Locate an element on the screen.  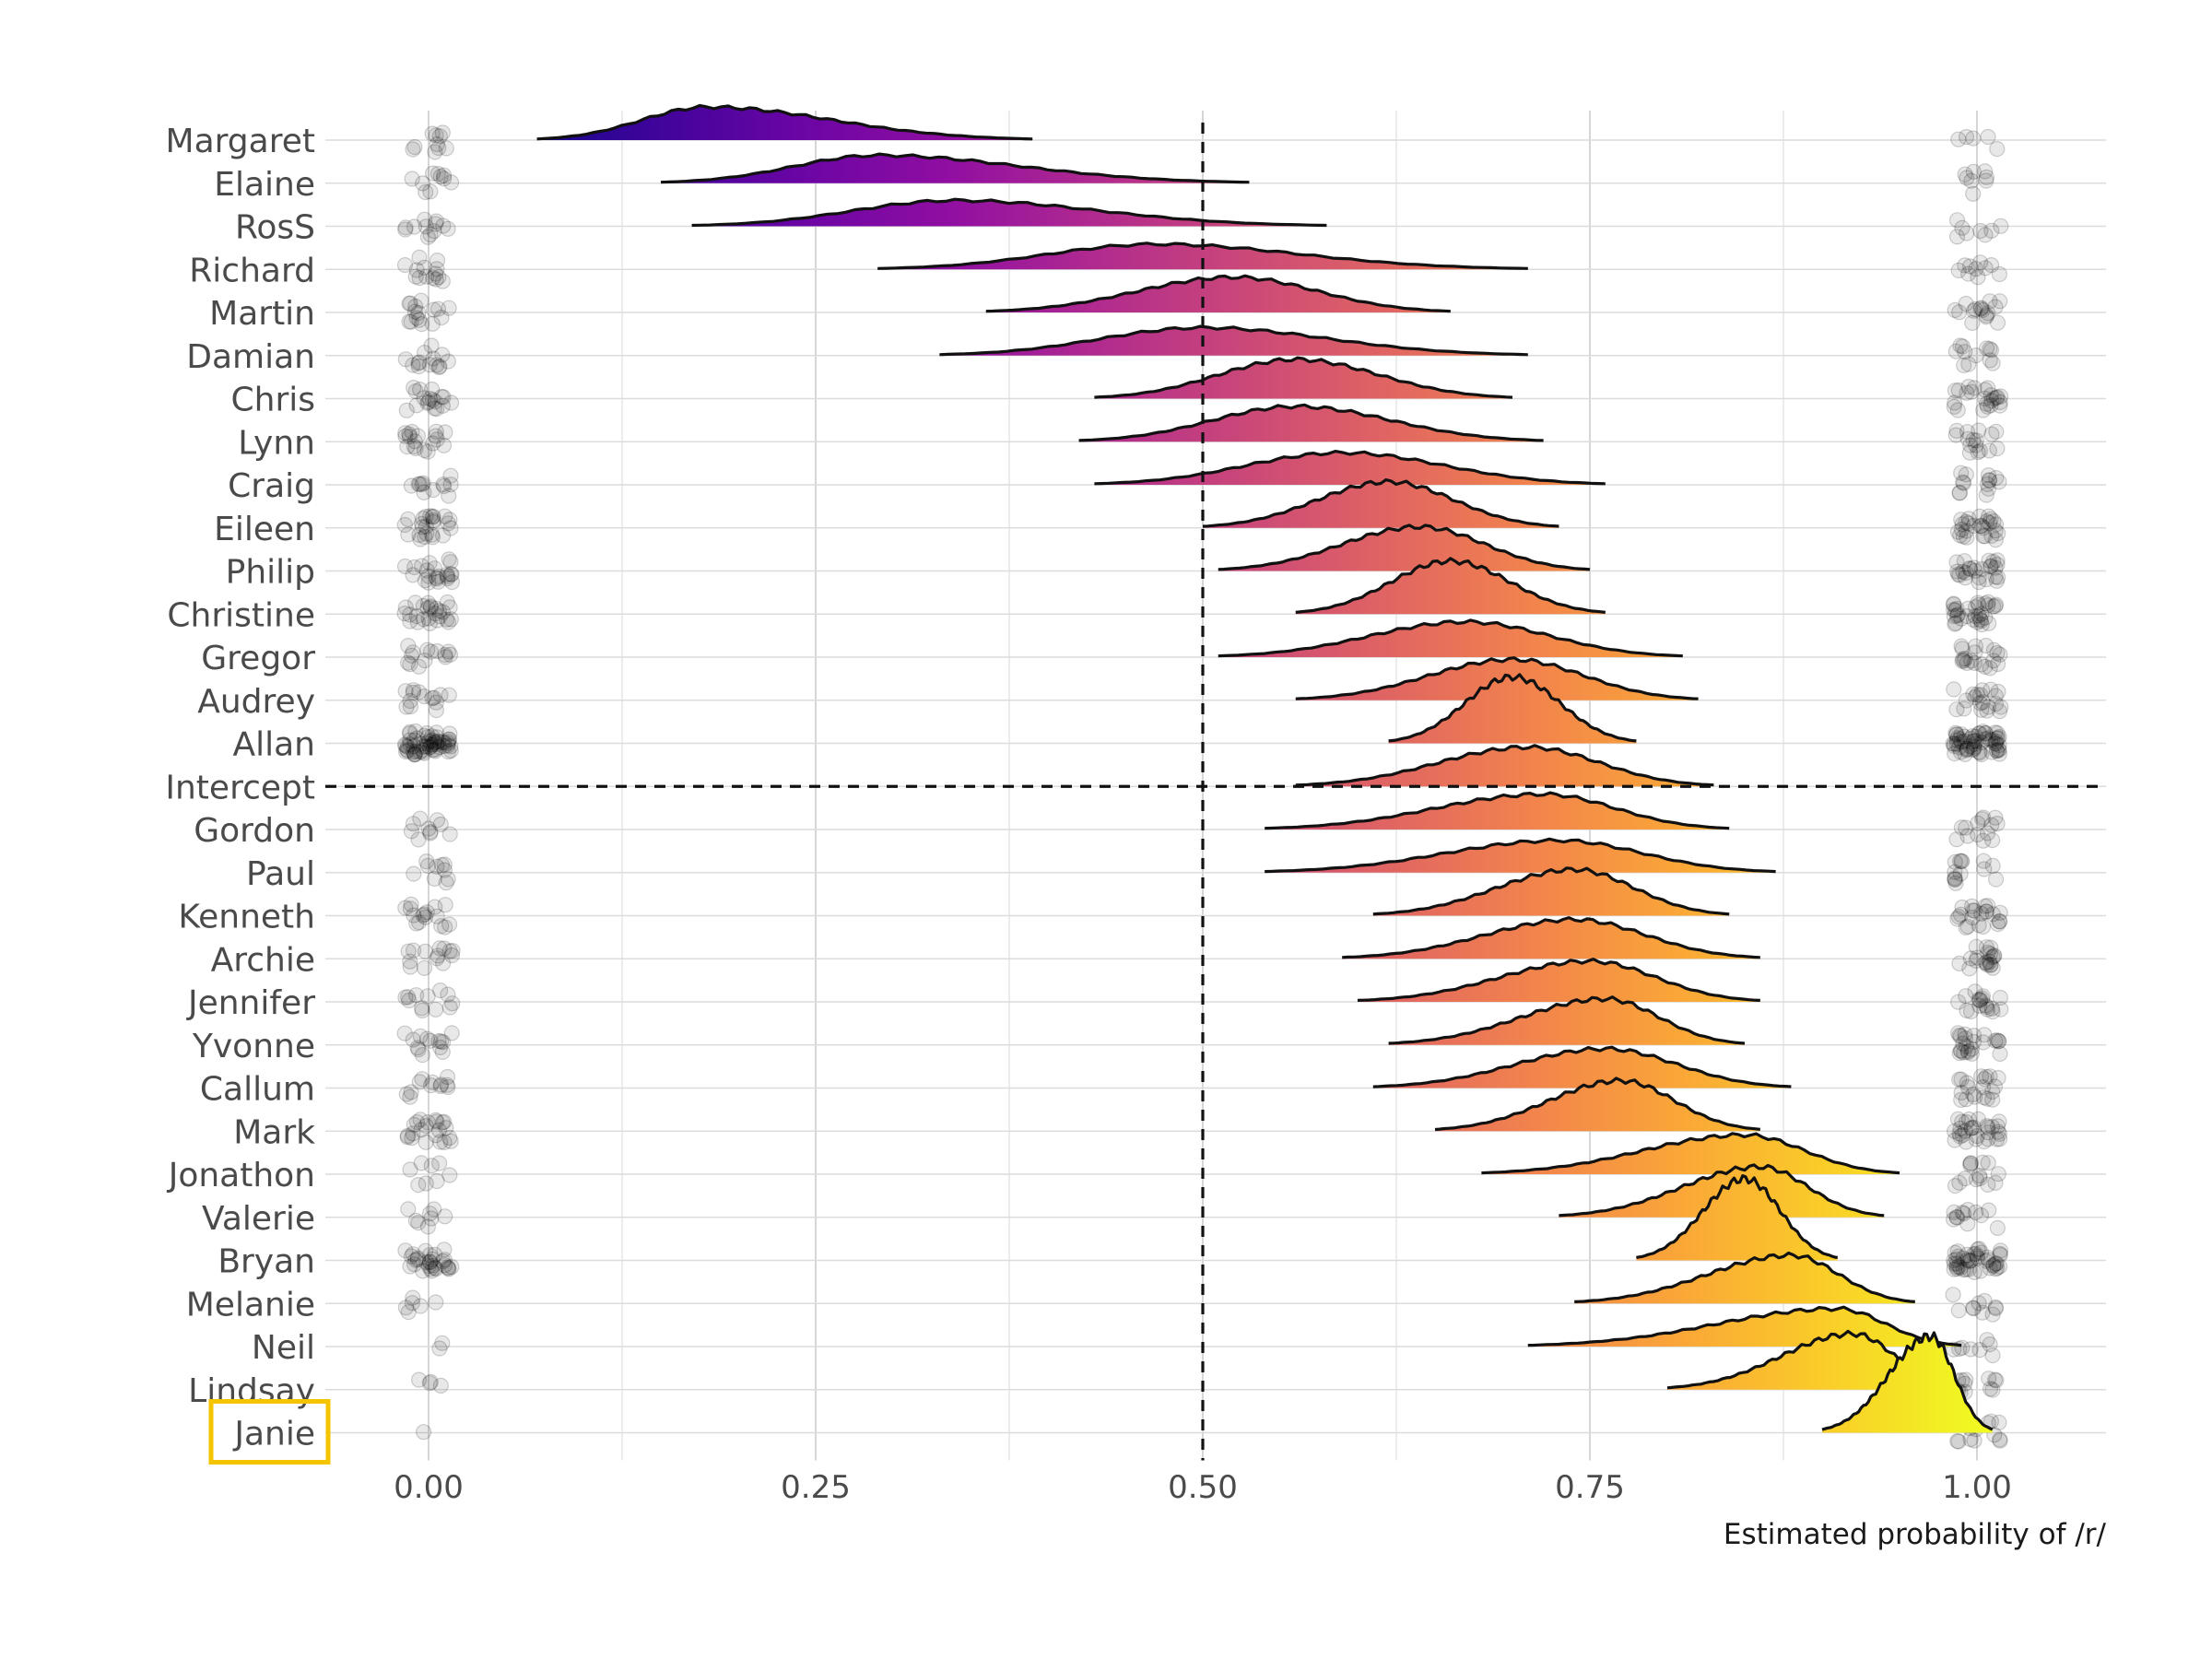
y-label-gordon: Gordon is located at coordinates (254, 831).